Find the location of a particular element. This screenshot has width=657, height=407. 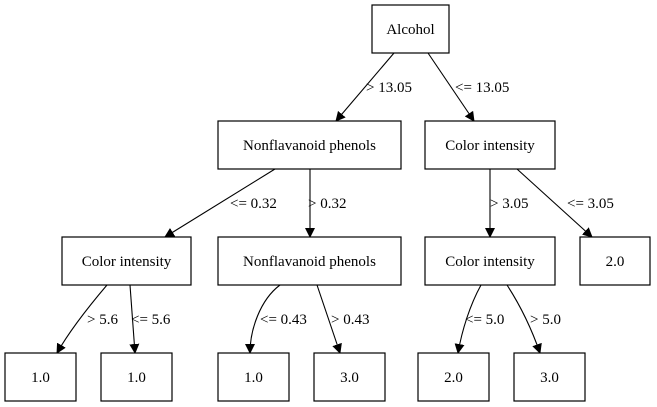

edge-n5-n12 is located at coordinates (524, 319).